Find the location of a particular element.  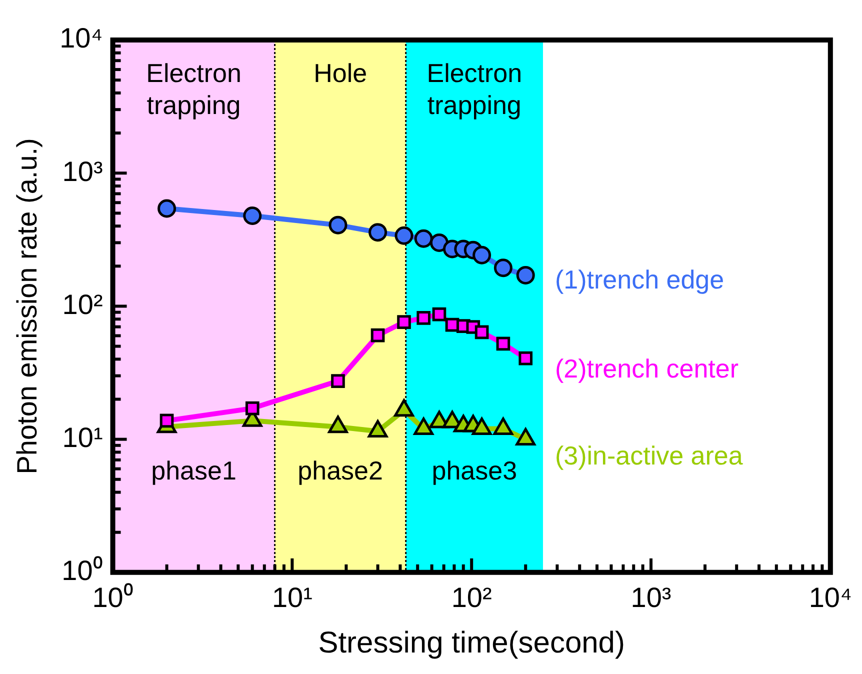

y-tick-label: 10³ is located at coordinates (82, 171).